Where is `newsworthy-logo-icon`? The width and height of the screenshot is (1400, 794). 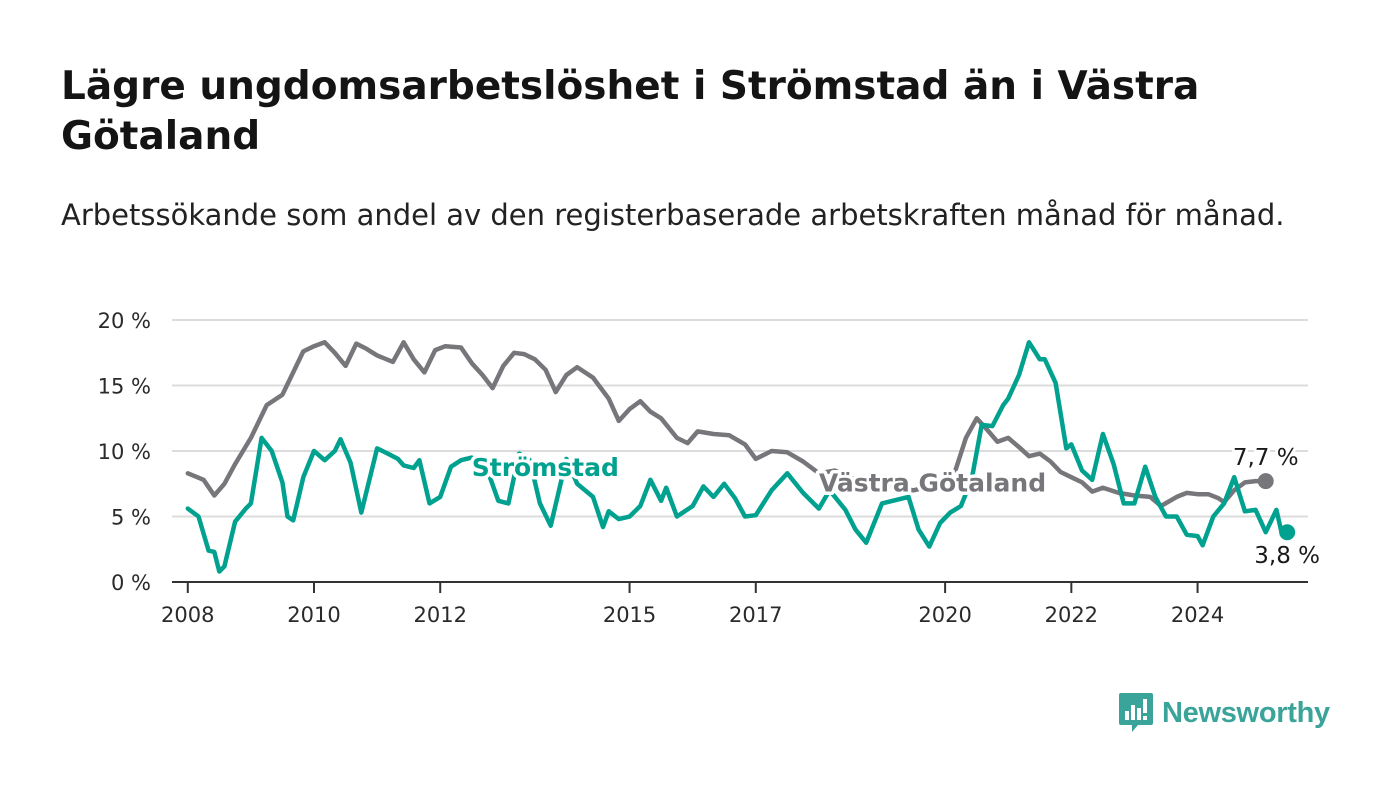
newsworthy-logo-icon is located at coordinates (1136, 712).